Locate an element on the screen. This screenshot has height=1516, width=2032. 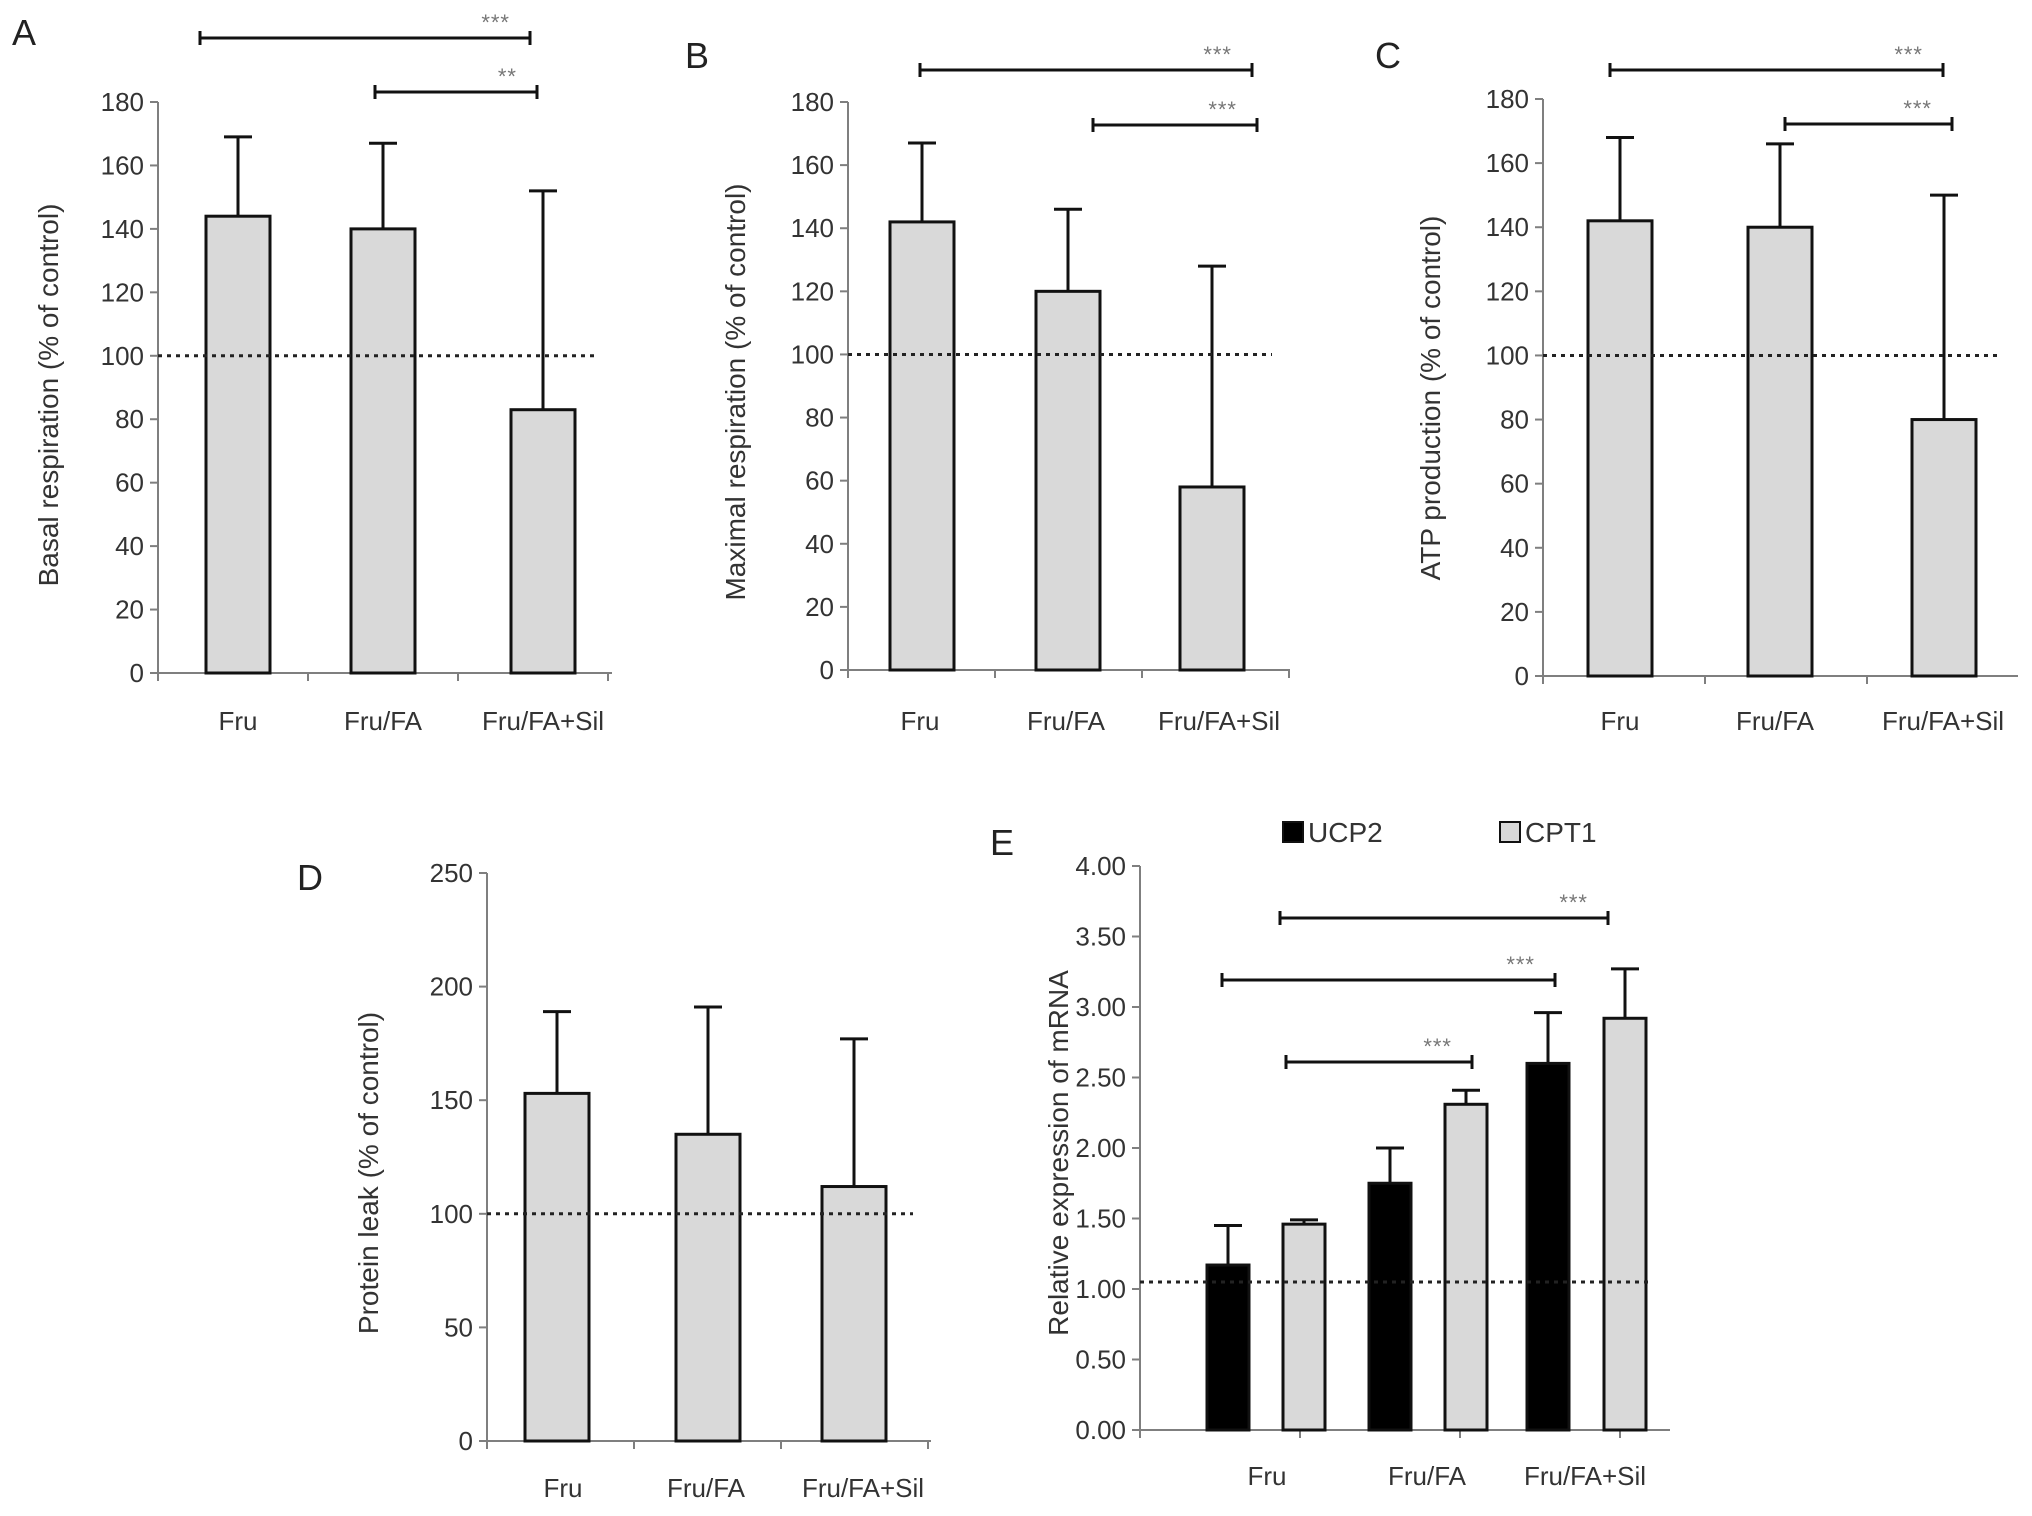
significance-label-c-0: *** is located at coordinates (1908, 54).